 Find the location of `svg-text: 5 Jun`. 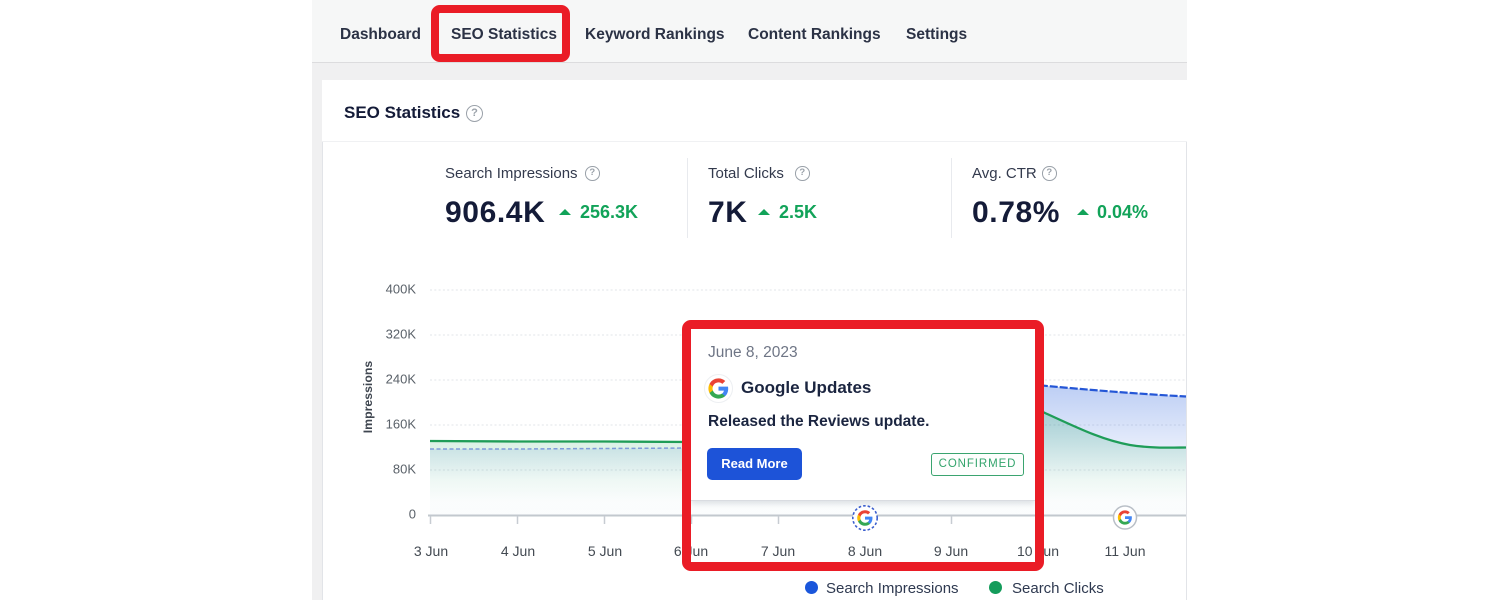

svg-text: 5 Jun is located at coordinates (605, 551).